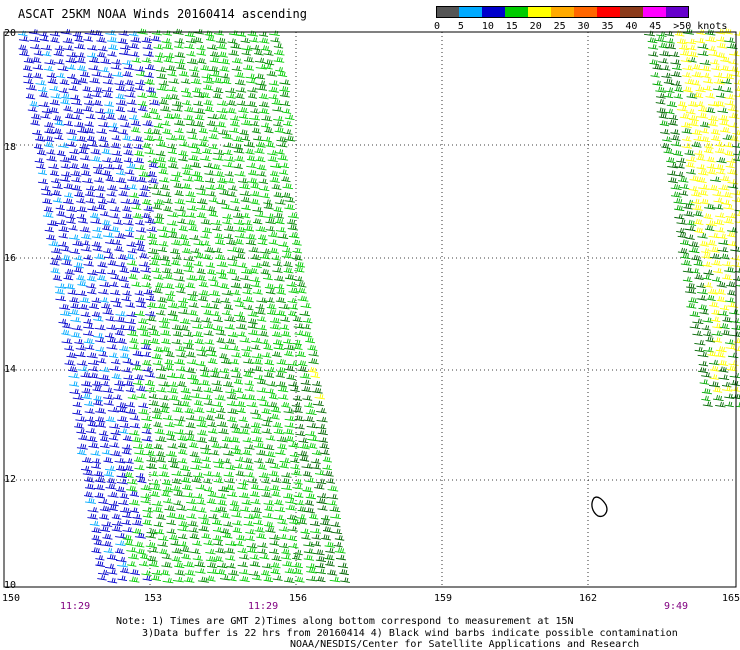  Describe the element at coordinates (11, 598) in the screenshot. I see `lon-label-150: 150` at that location.